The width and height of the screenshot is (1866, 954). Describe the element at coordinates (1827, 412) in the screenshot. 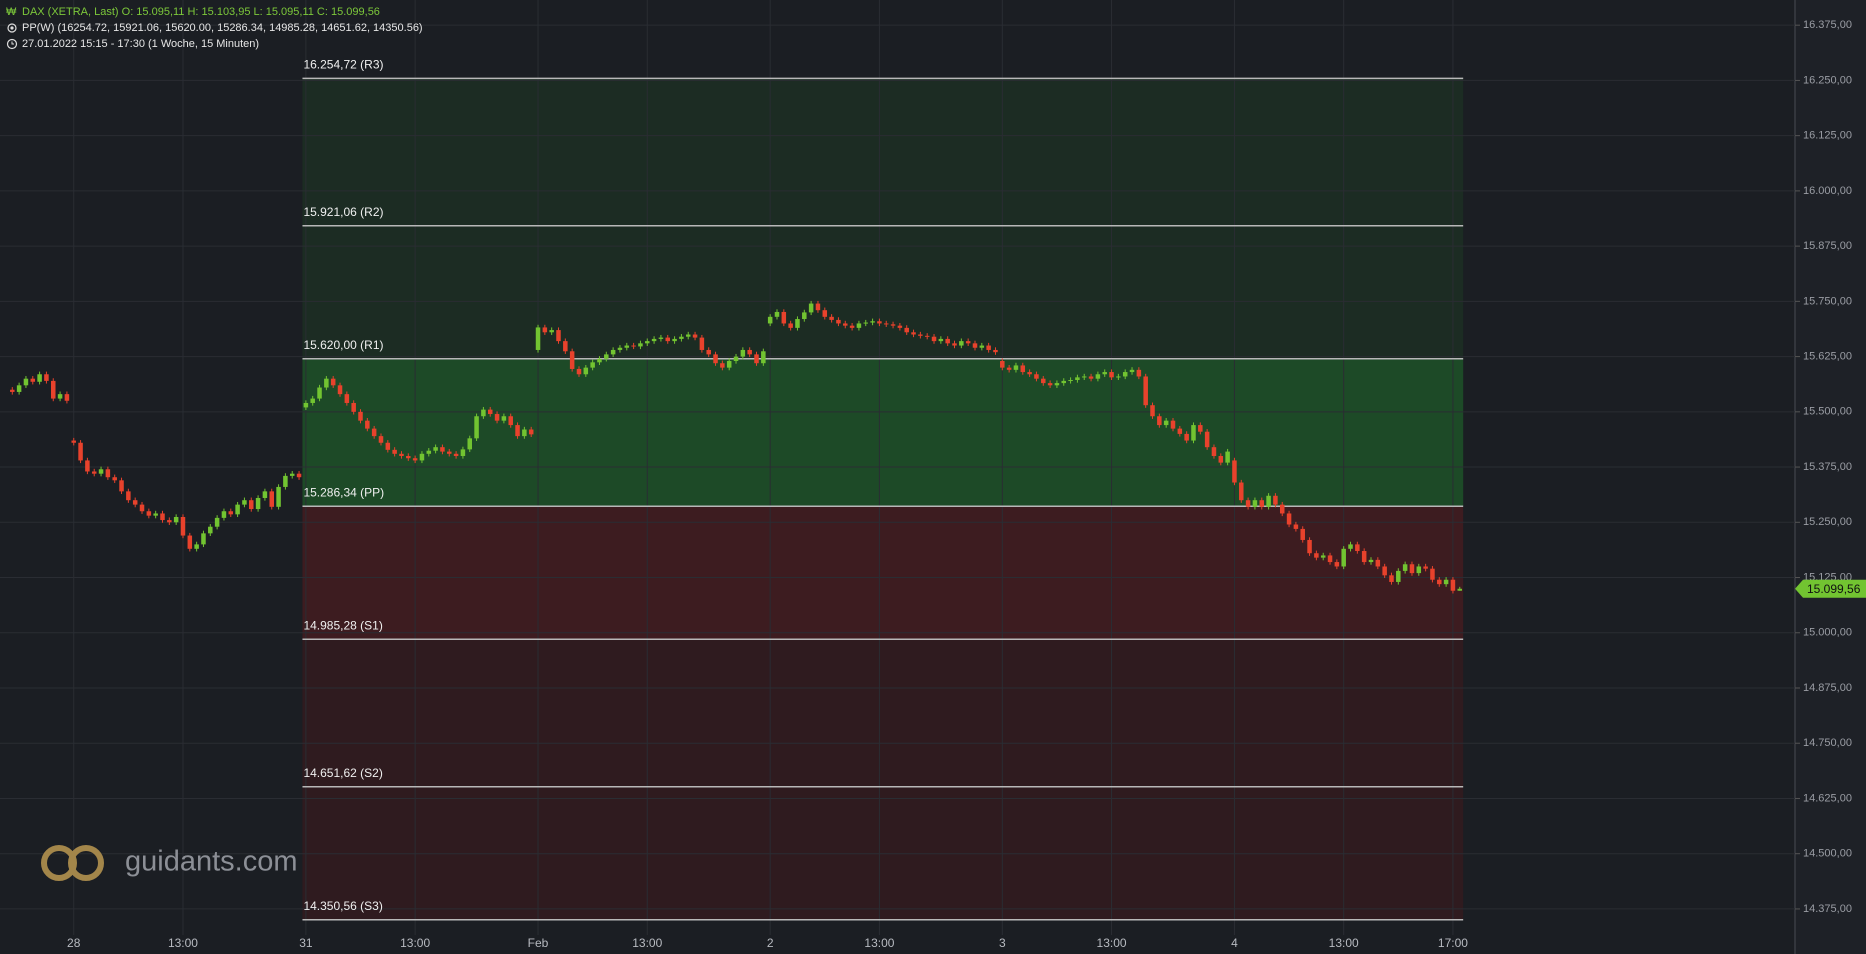

I see `y-tick-label: 15.500,00` at that location.